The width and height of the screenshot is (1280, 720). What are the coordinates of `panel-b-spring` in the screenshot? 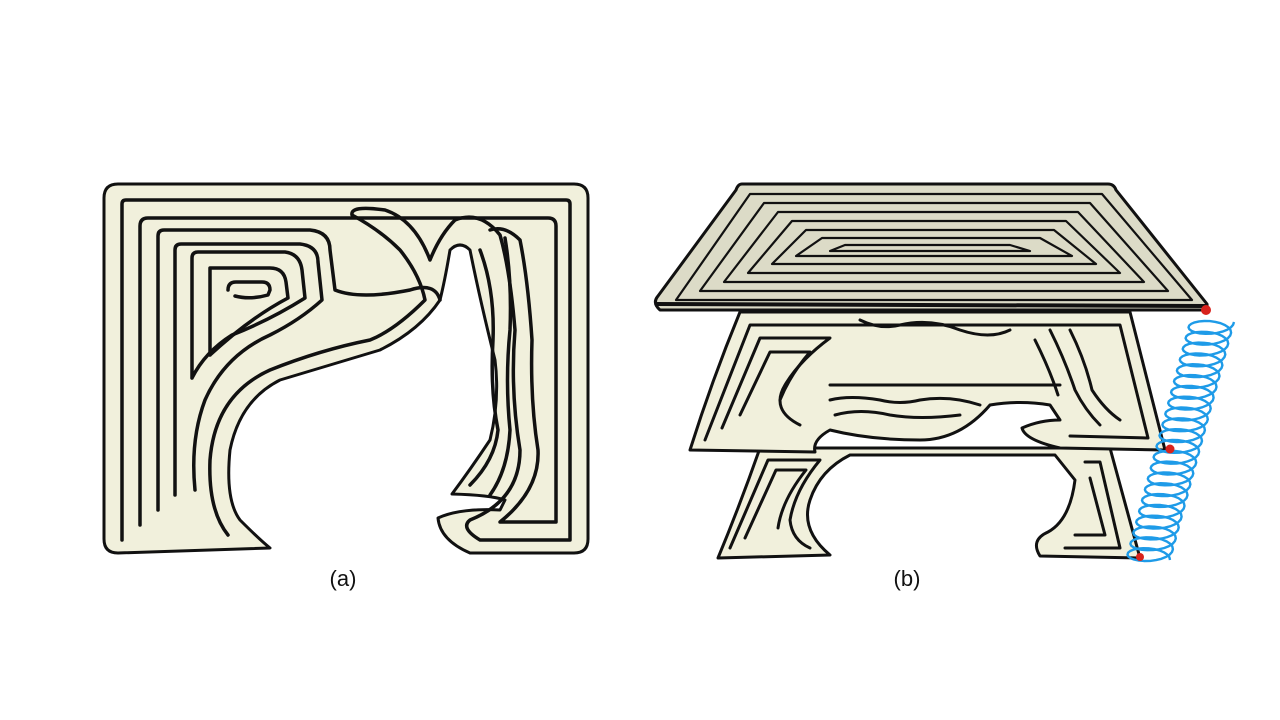 It's located at (1181, 441).